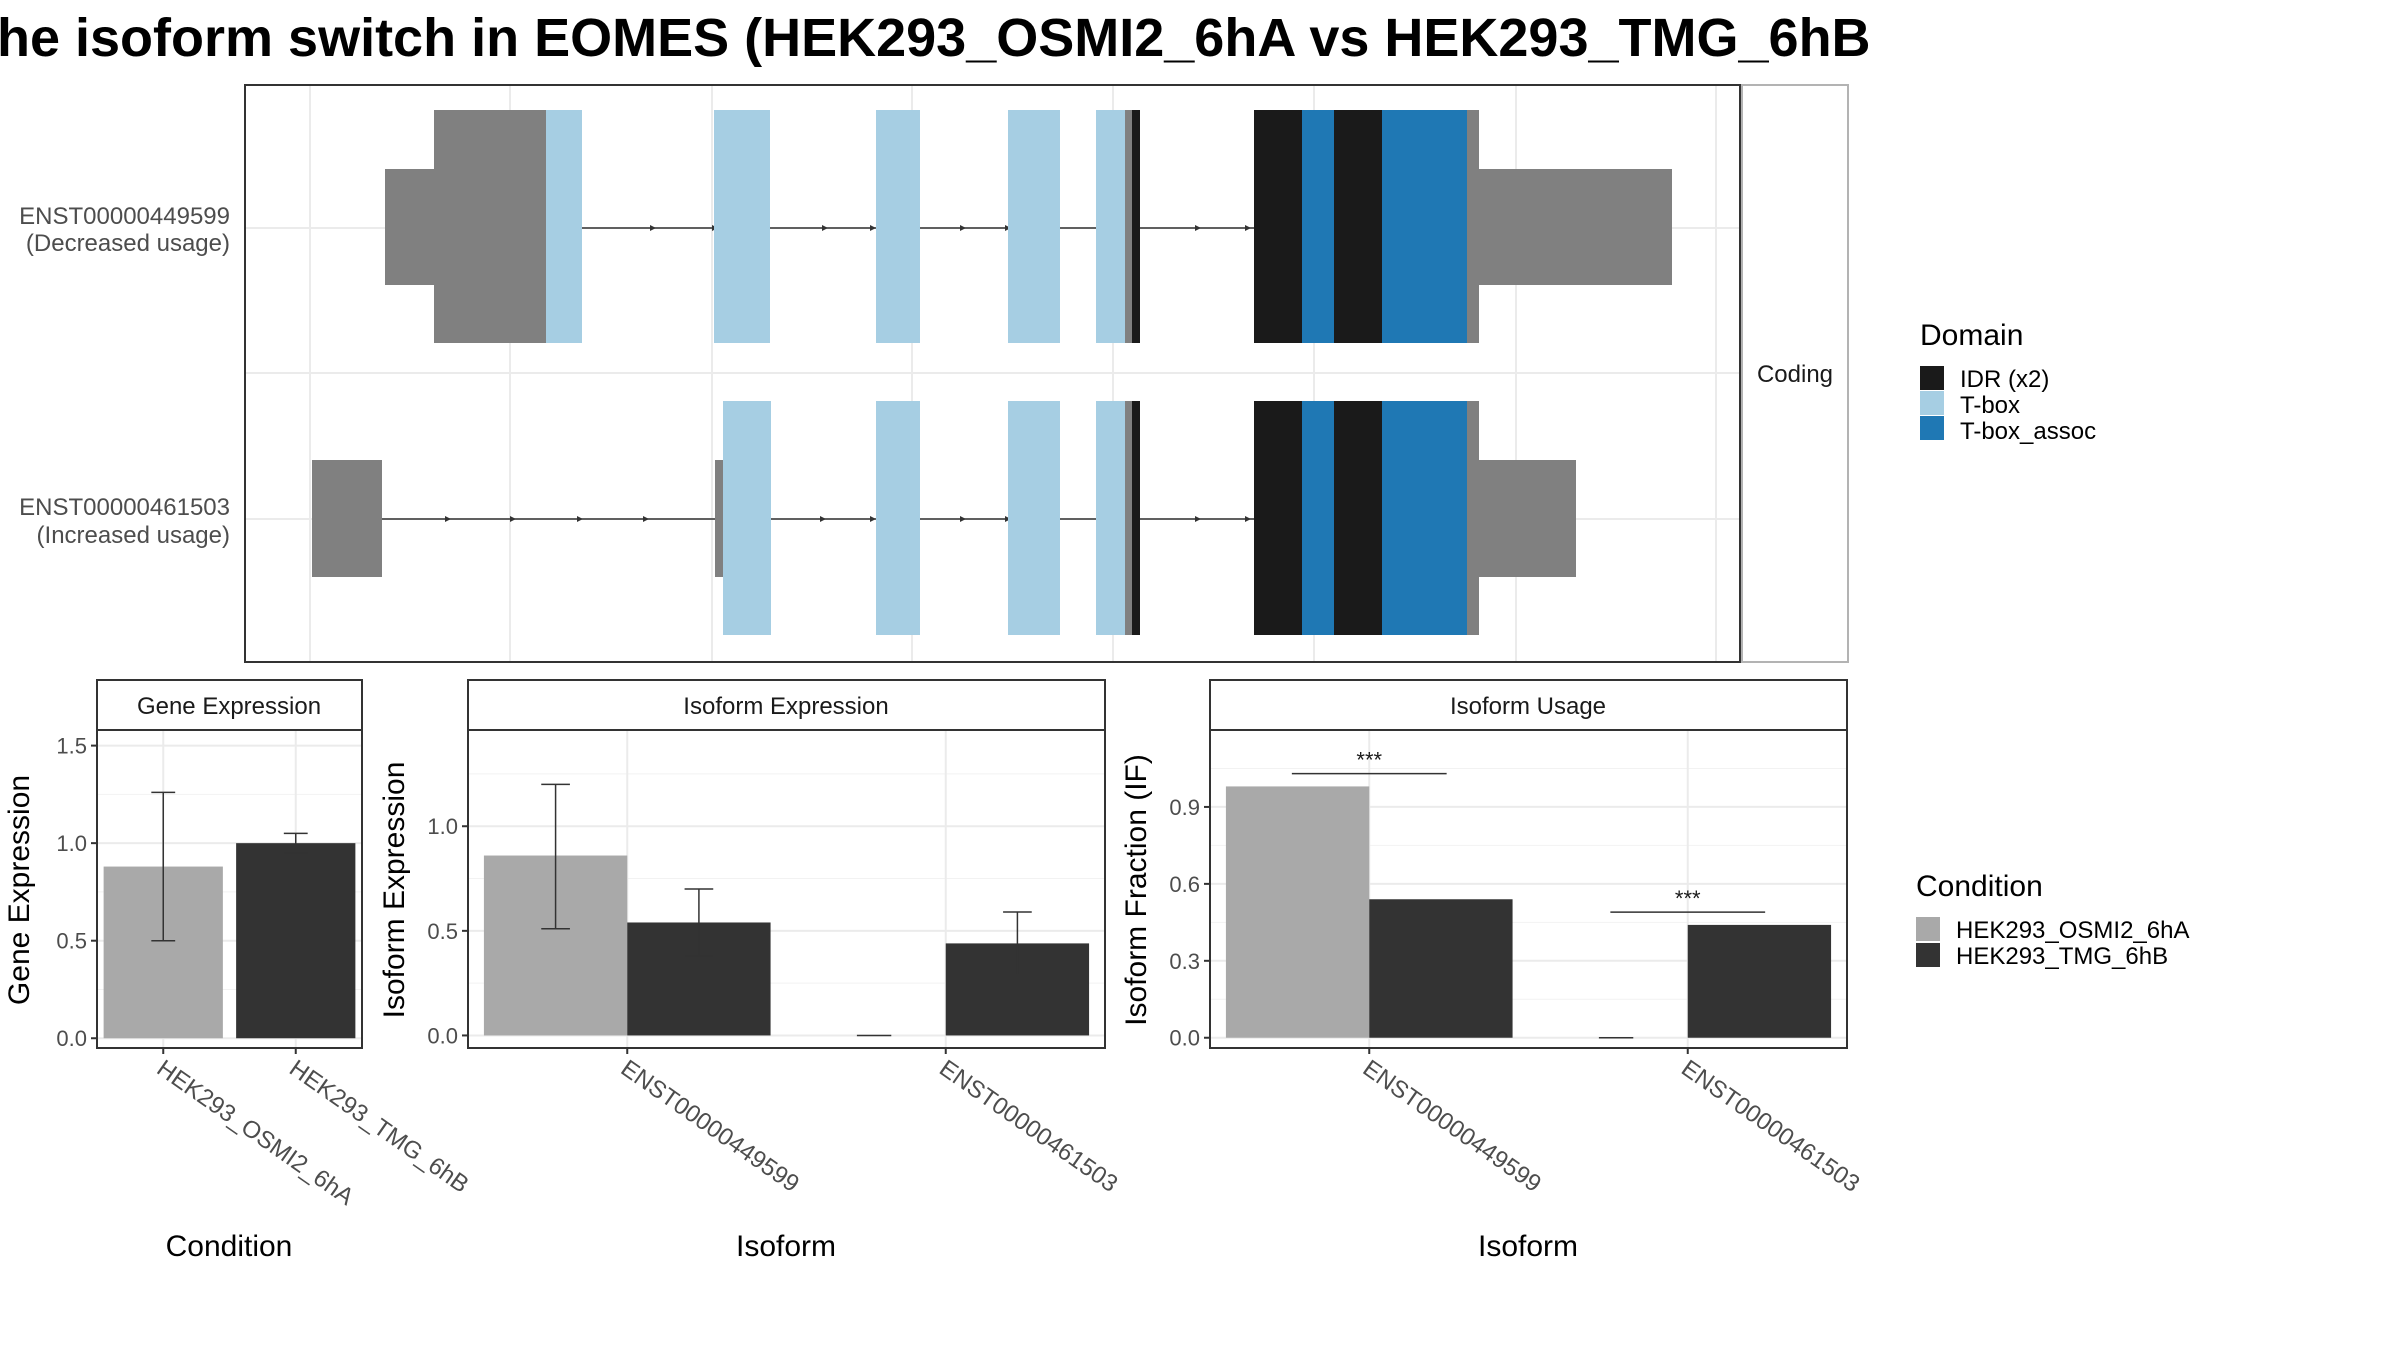 The image size is (2400, 1350). I want to click on isoform-expression-strip-title: Isoform Expression, so click(785, 706).